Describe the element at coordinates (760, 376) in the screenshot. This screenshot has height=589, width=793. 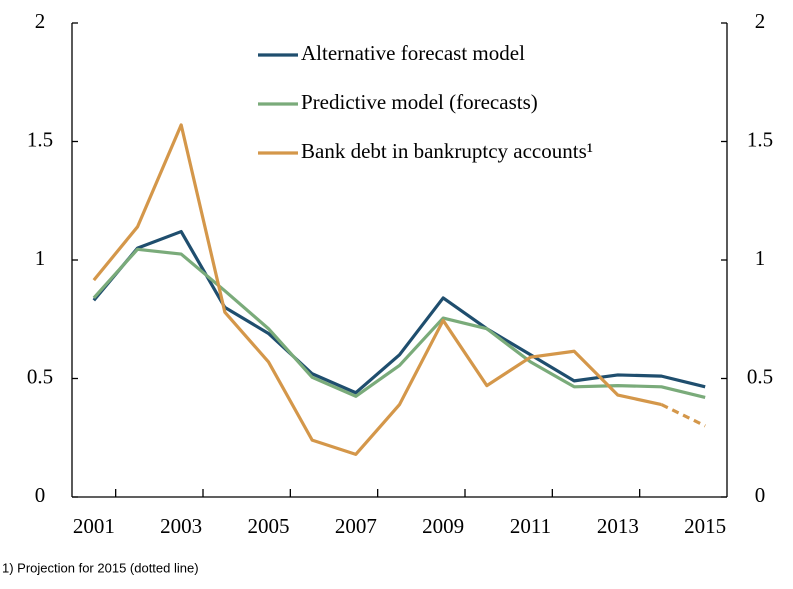
I see `y2-tick-label: 0.5` at that location.